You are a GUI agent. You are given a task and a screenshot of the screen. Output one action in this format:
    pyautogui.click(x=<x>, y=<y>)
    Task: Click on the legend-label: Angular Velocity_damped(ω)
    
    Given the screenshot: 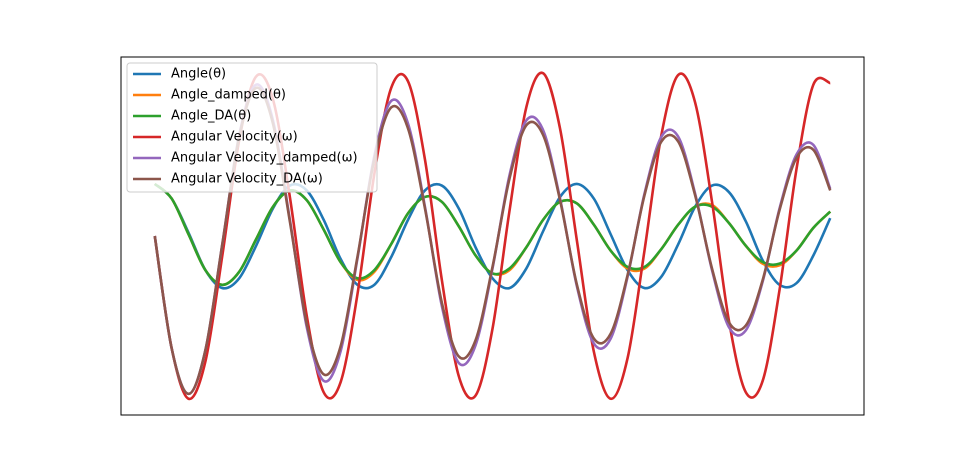 What is the action you would take?
    pyautogui.click(x=264, y=158)
    